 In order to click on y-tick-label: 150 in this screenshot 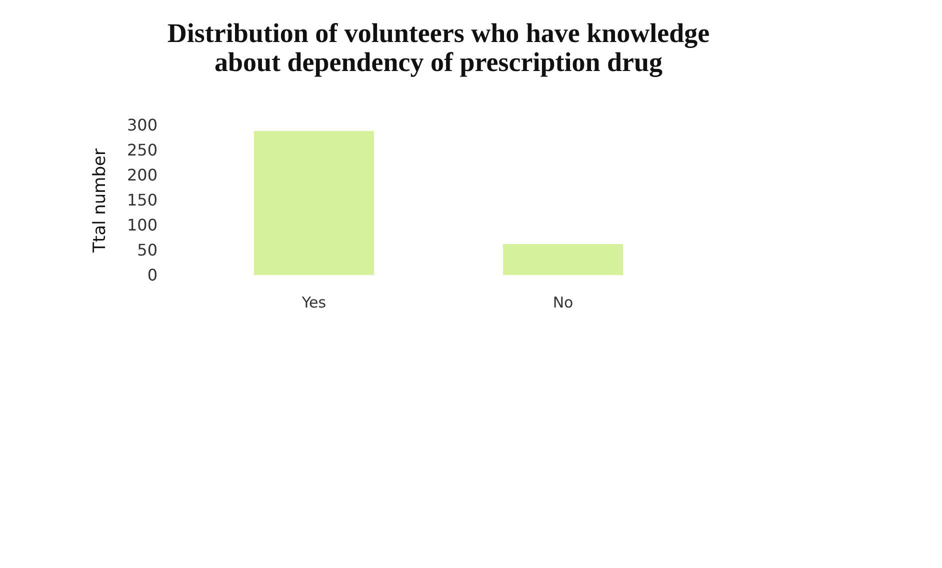, I will do `click(142, 200)`.